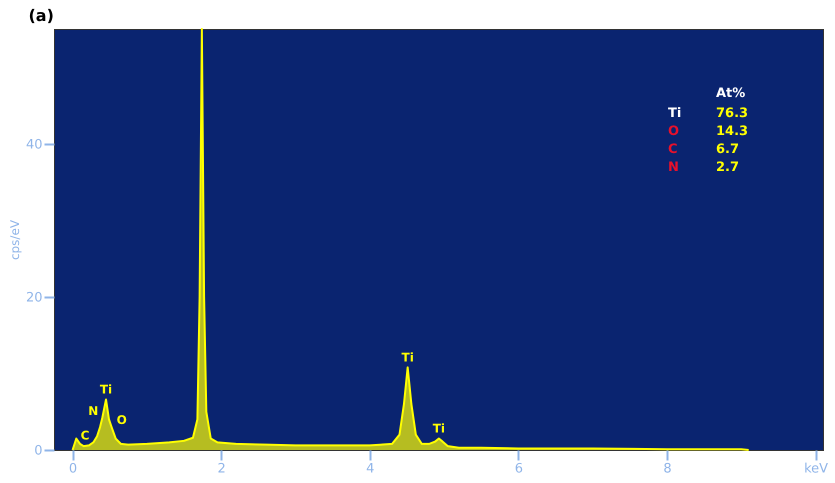  Describe the element at coordinates (667, 469) in the screenshot. I see `x-tick-label: 8` at that location.